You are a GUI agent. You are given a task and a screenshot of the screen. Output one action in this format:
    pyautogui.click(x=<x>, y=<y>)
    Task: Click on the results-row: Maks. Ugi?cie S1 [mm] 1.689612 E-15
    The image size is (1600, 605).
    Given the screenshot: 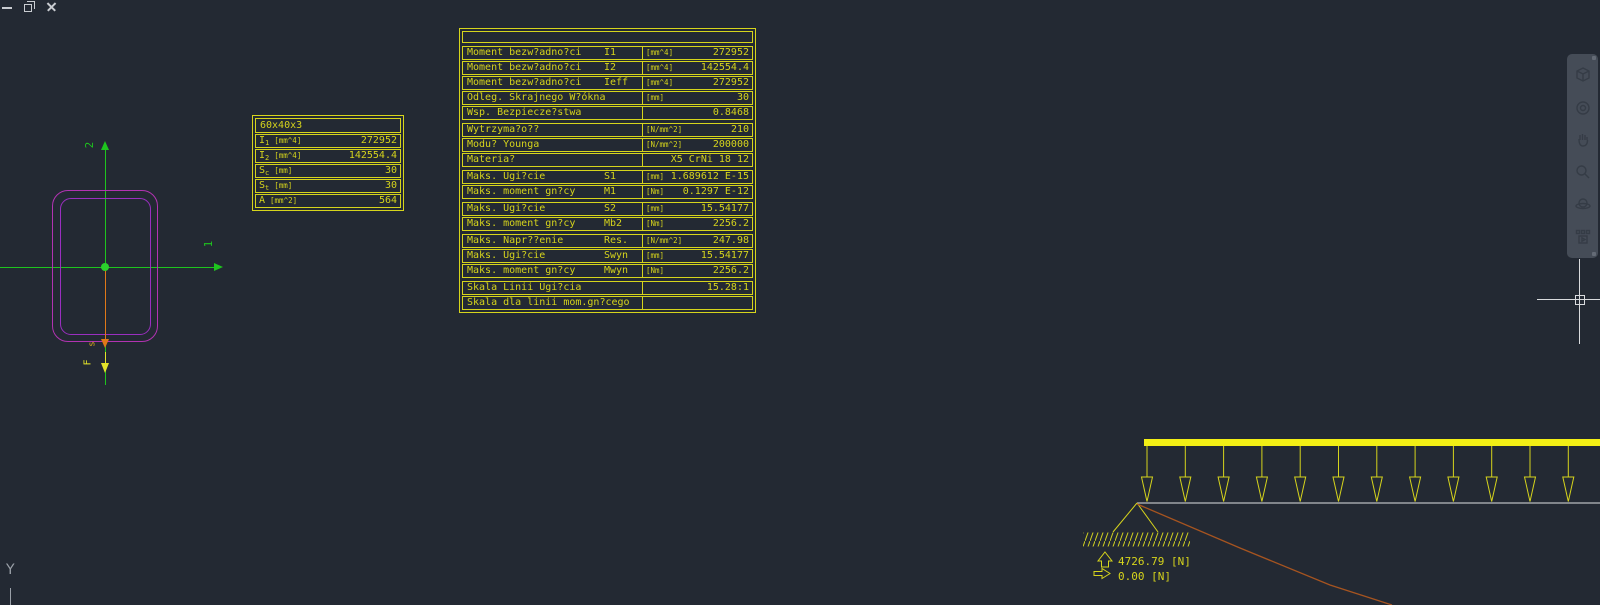 What is the action you would take?
    pyautogui.click(x=607, y=177)
    